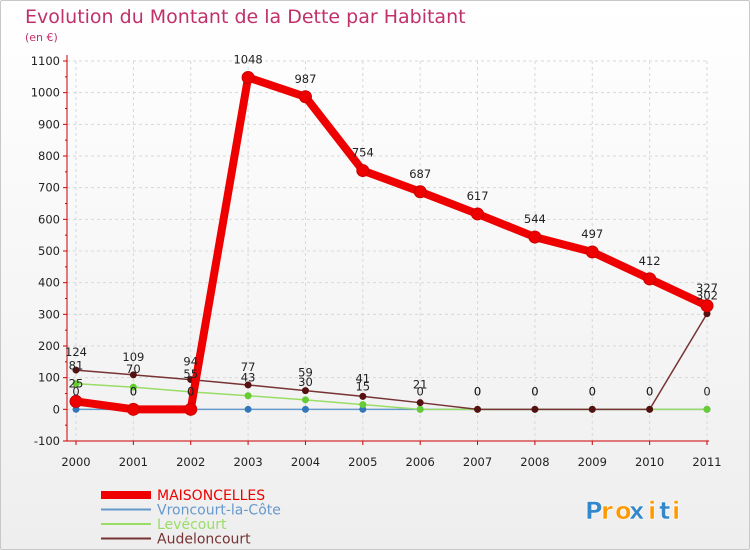 The width and height of the screenshot is (750, 550). I want to click on data-label: 70, so click(133, 369).